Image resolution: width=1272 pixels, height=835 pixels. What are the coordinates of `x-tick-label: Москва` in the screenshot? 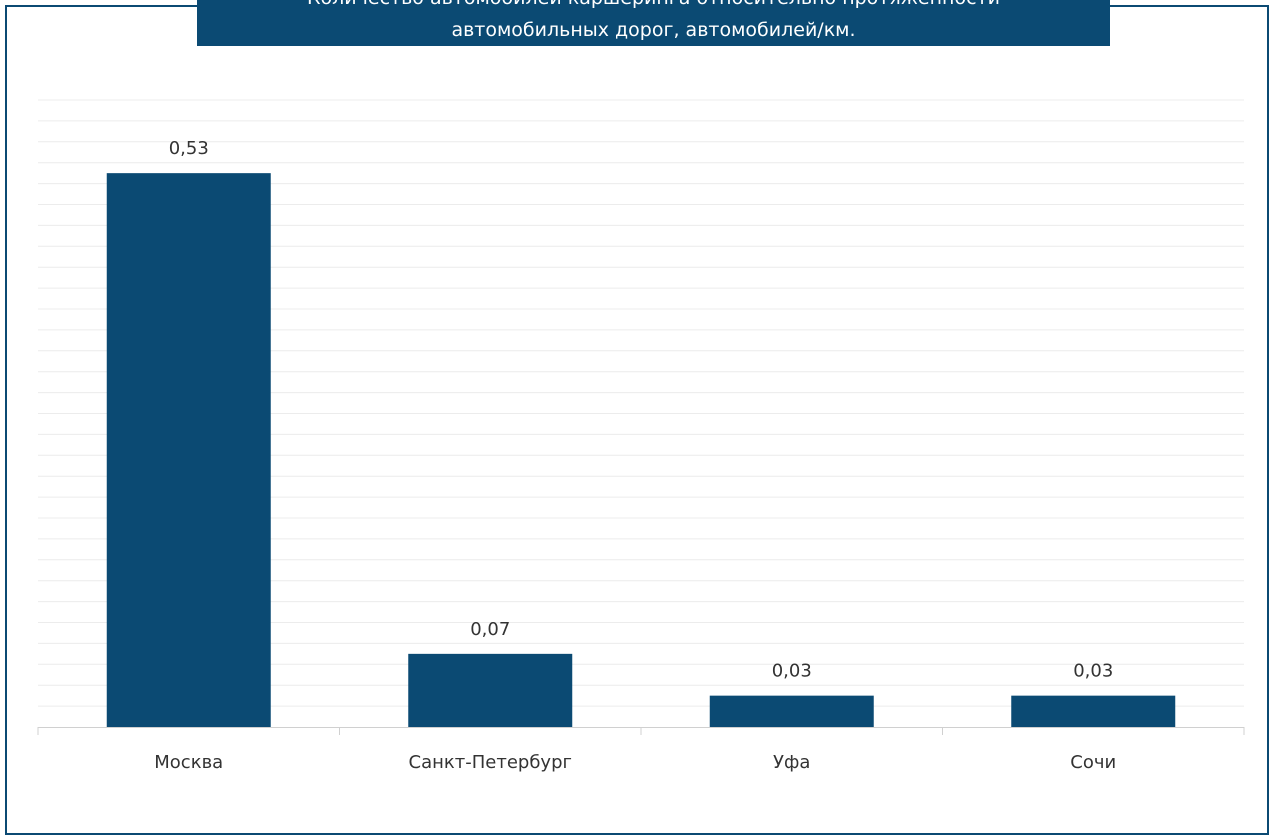 It's located at (188, 762).